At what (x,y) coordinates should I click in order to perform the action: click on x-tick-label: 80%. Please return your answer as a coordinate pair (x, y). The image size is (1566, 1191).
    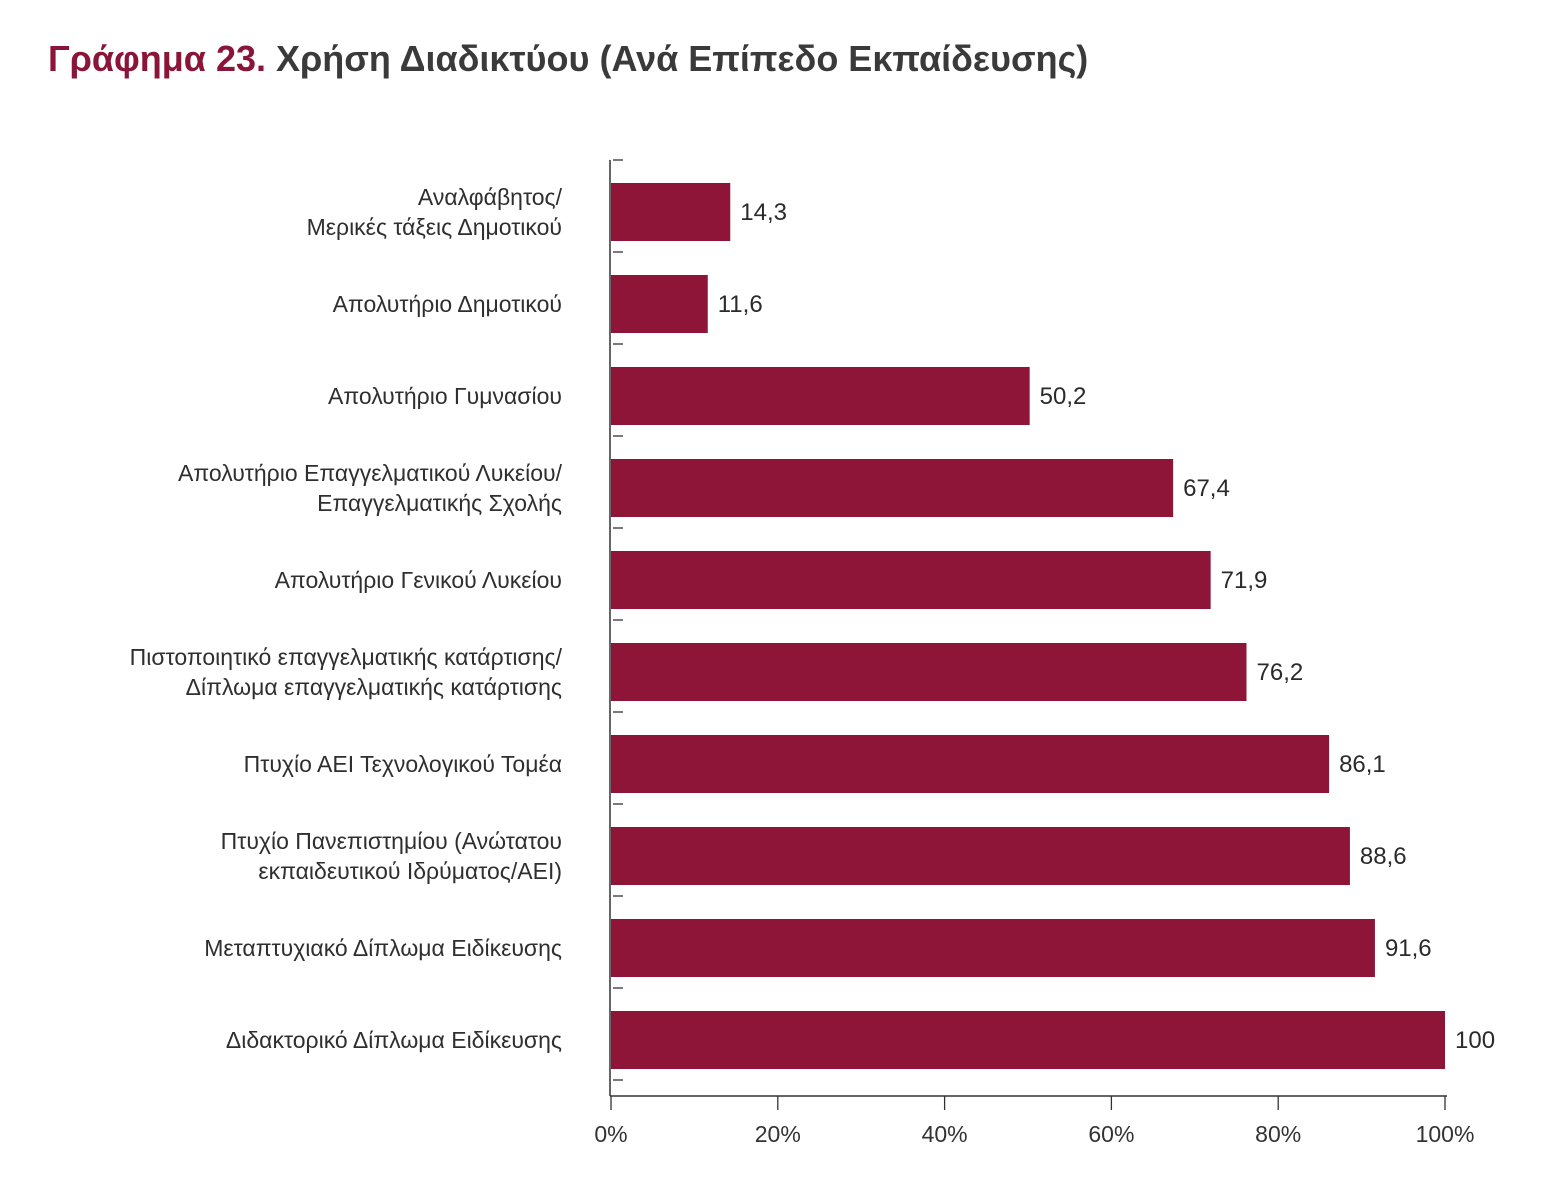
    Looking at the image, I should click on (1278, 1134).